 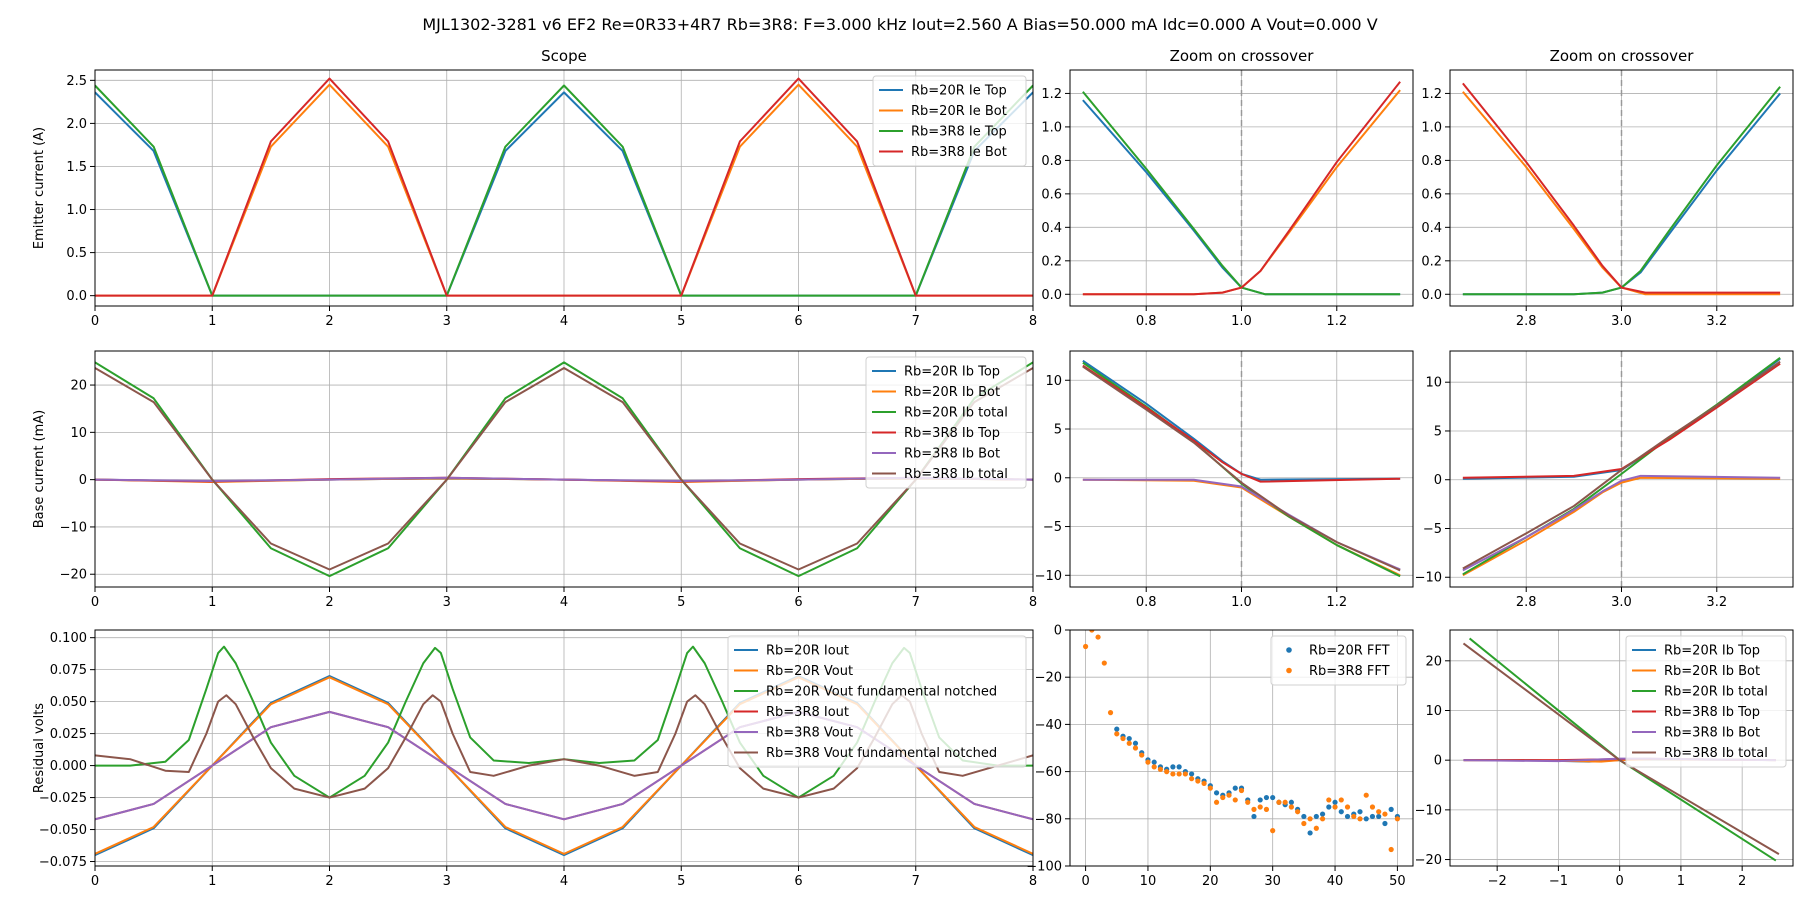 What do you see at coordinates (1048, 772) in the screenshot?
I see `y-tick-label: −60` at bounding box center [1048, 772].